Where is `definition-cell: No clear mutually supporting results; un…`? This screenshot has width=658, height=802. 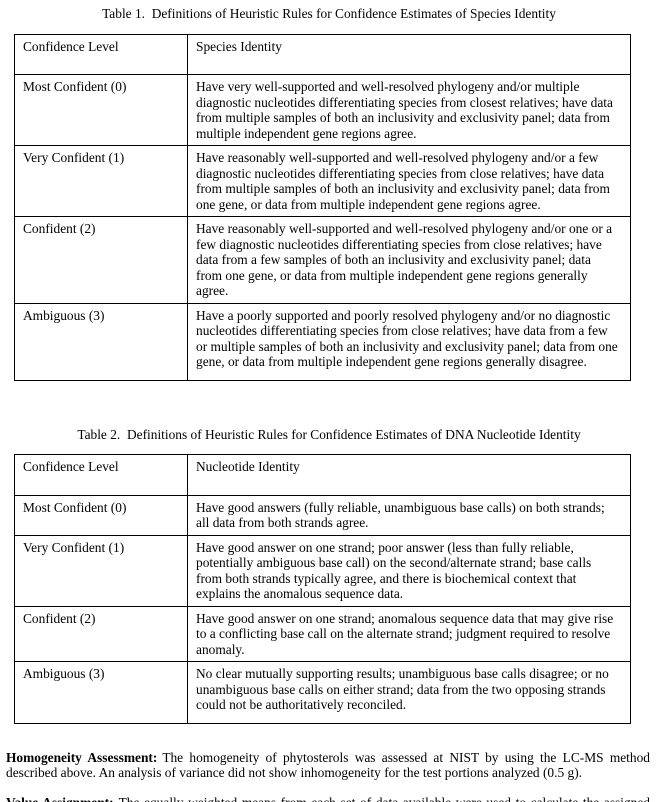 definition-cell: No clear mutually supporting results; un… is located at coordinates (409, 692).